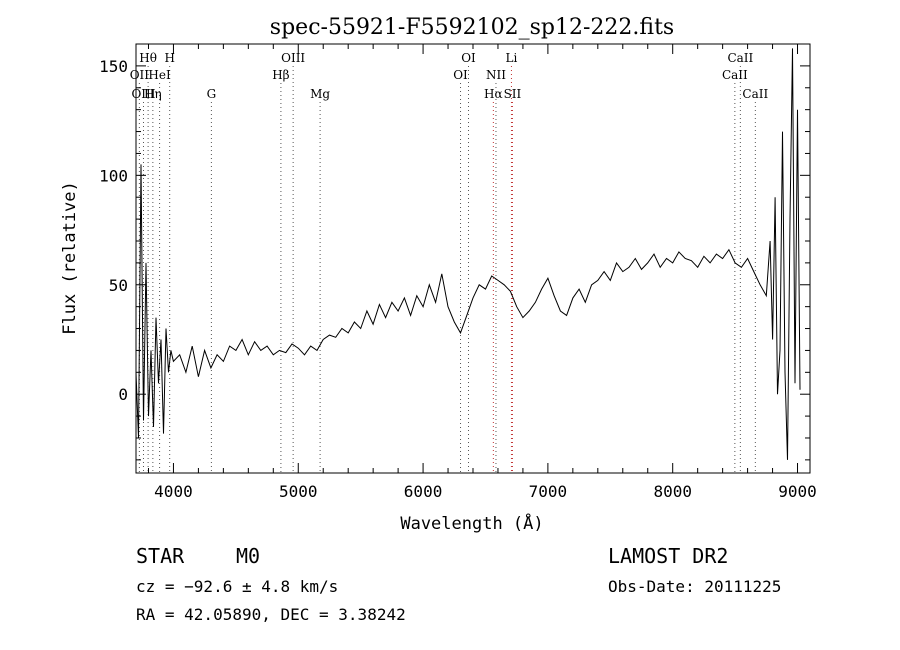  What do you see at coordinates (548, 491) in the screenshot?
I see `x-tick-label-3: 7000` at bounding box center [548, 491].